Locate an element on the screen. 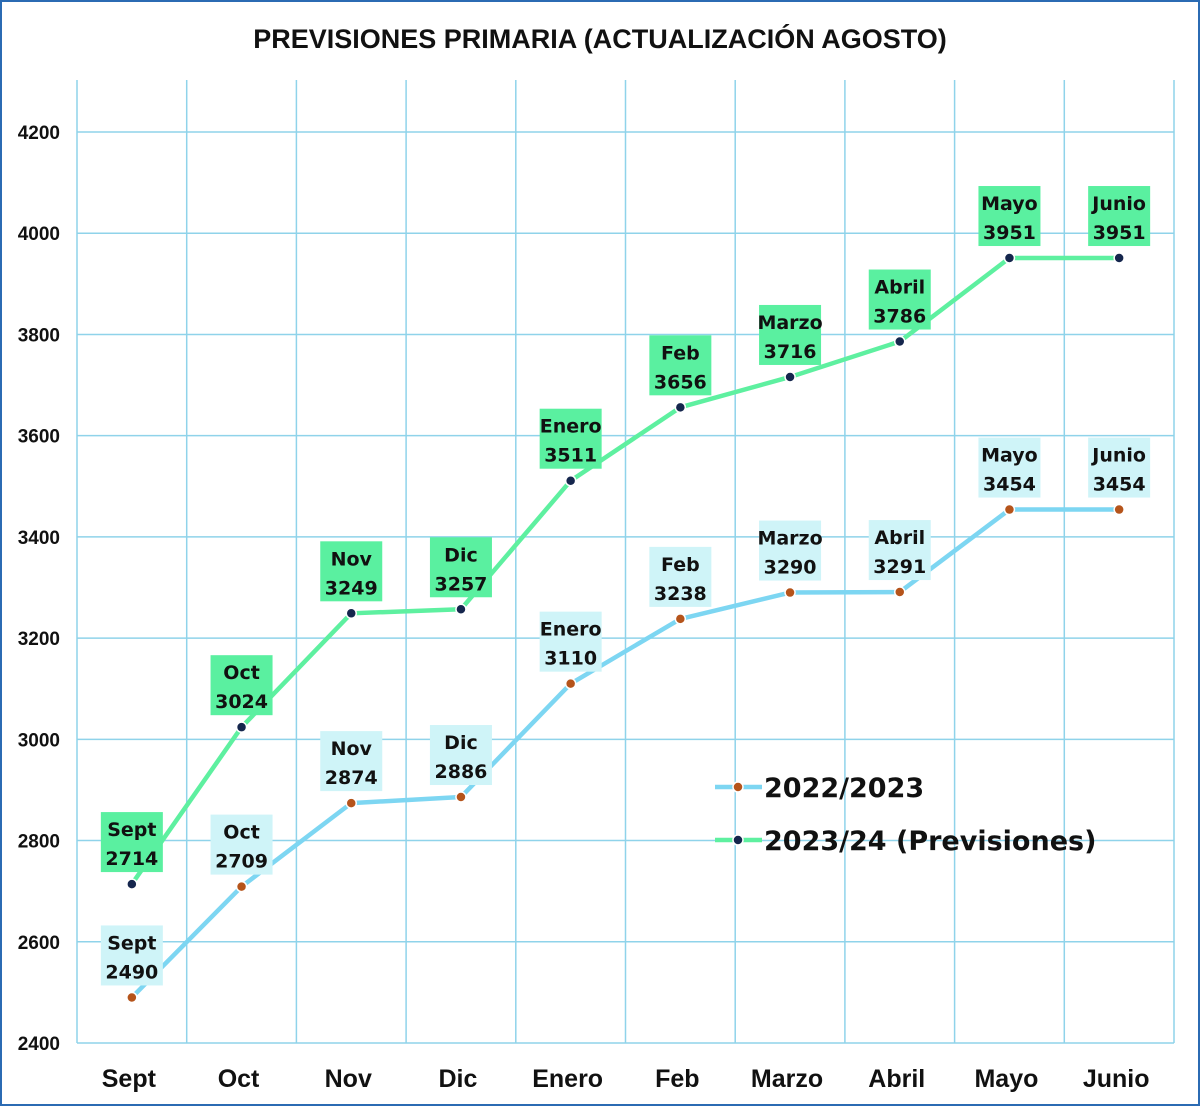 This screenshot has height=1106, width=1200. x-tick-label: Junio is located at coordinates (1116, 1079).